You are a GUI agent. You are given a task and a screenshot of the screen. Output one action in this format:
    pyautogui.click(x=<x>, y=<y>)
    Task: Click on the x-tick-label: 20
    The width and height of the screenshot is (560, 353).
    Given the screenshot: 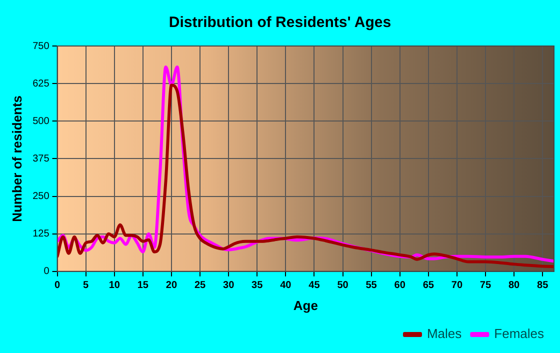 What is the action you would take?
    pyautogui.click(x=172, y=286)
    